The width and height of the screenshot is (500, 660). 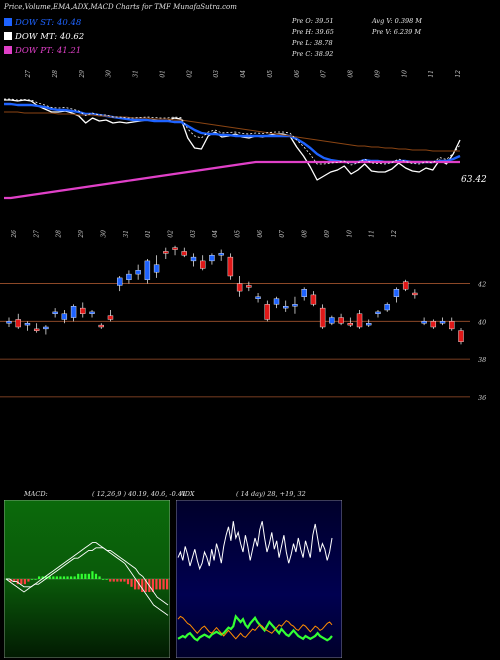 I want to click on price-x-tick-label: 31, so click(x=126, y=234).